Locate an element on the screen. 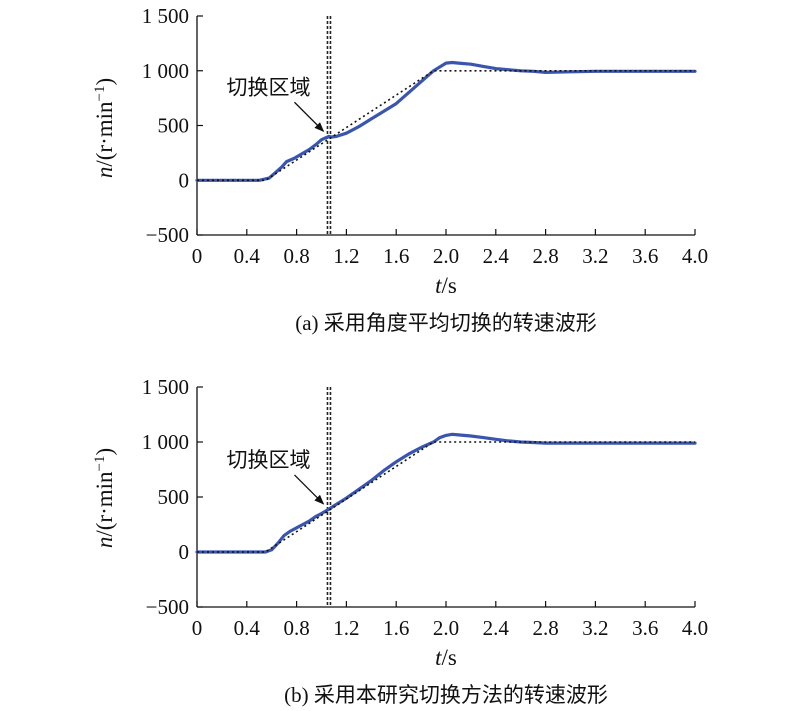  reference-series-line is located at coordinates (446, 497).